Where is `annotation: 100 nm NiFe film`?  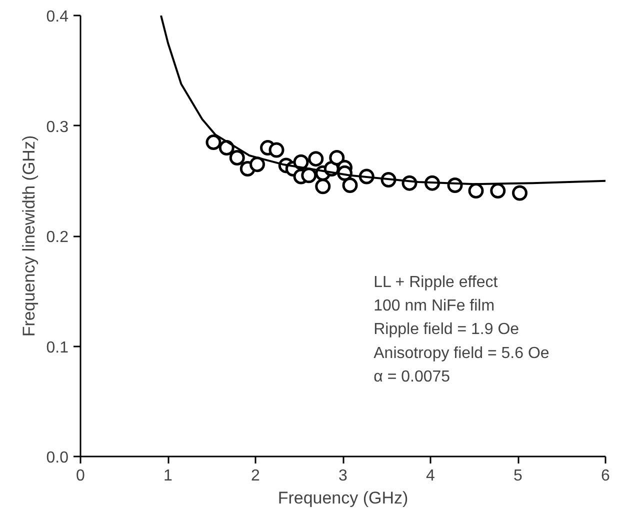
annotation: 100 nm NiFe film is located at coordinates (434, 306).